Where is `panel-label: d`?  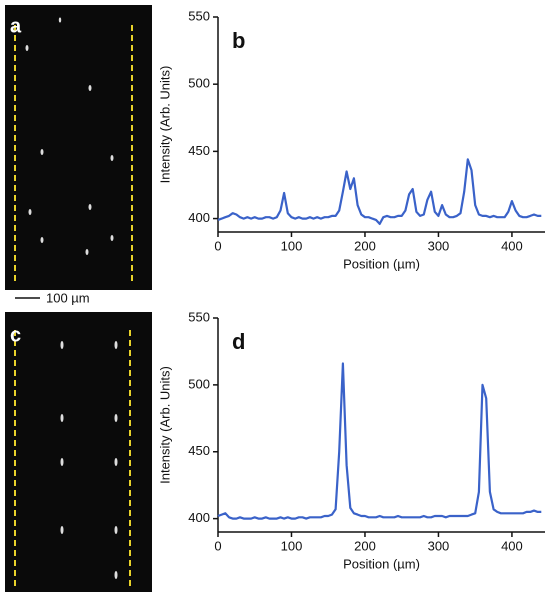
panel-label: d is located at coordinates (238, 341).